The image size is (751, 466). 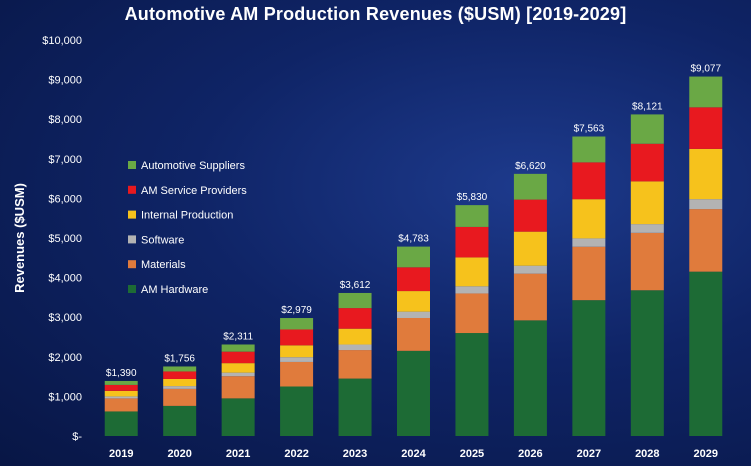 What do you see at coordinates (355, 454) in the screenshot?
I see `x-tick-label: 2023` at bounding box center [355, 454].